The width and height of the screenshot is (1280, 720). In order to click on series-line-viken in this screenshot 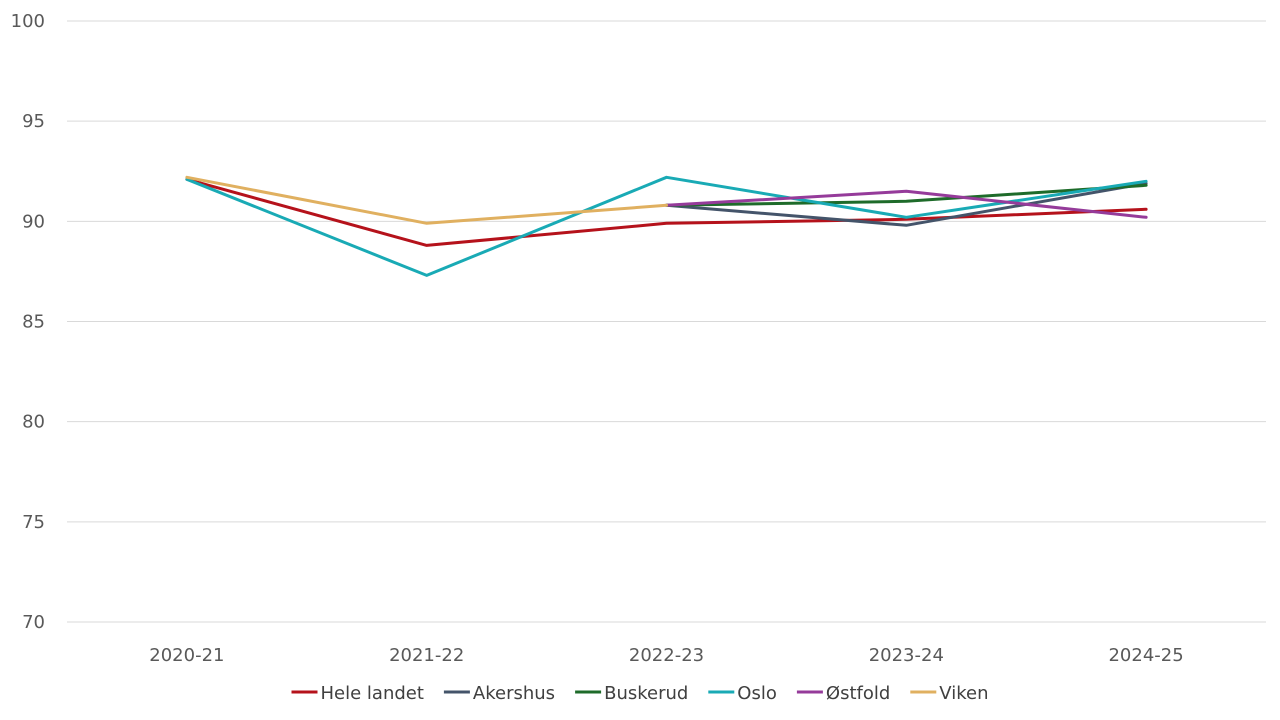, I will do `click(426, 200)`.